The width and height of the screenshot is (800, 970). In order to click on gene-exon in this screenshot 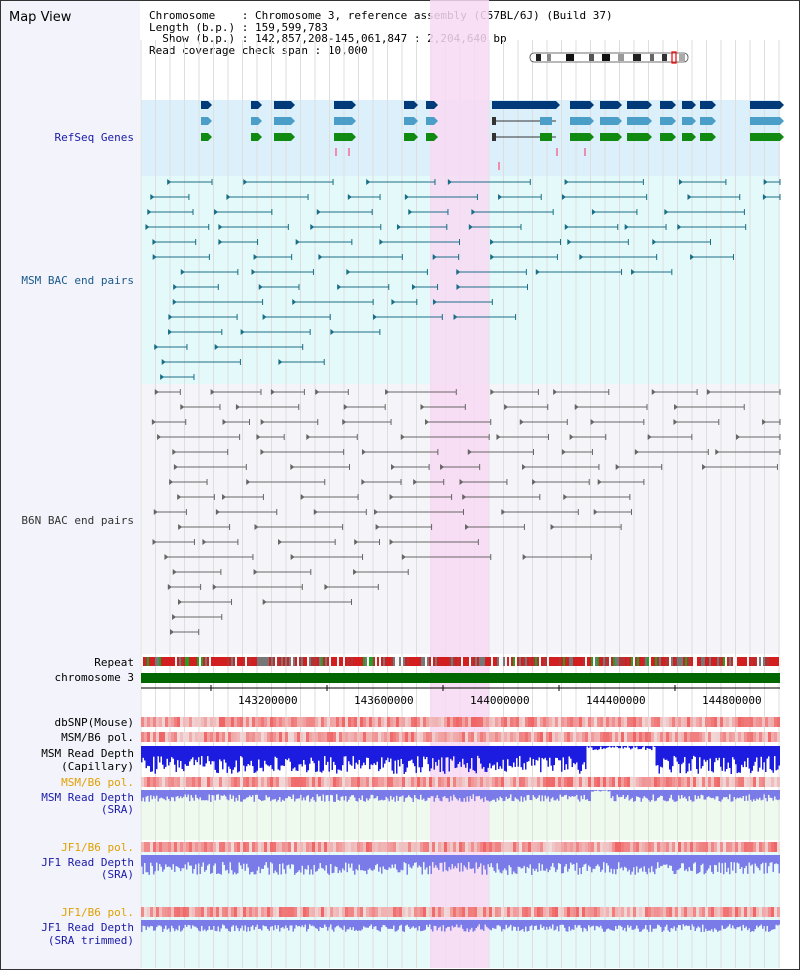, I will do `click(765, 105)`.